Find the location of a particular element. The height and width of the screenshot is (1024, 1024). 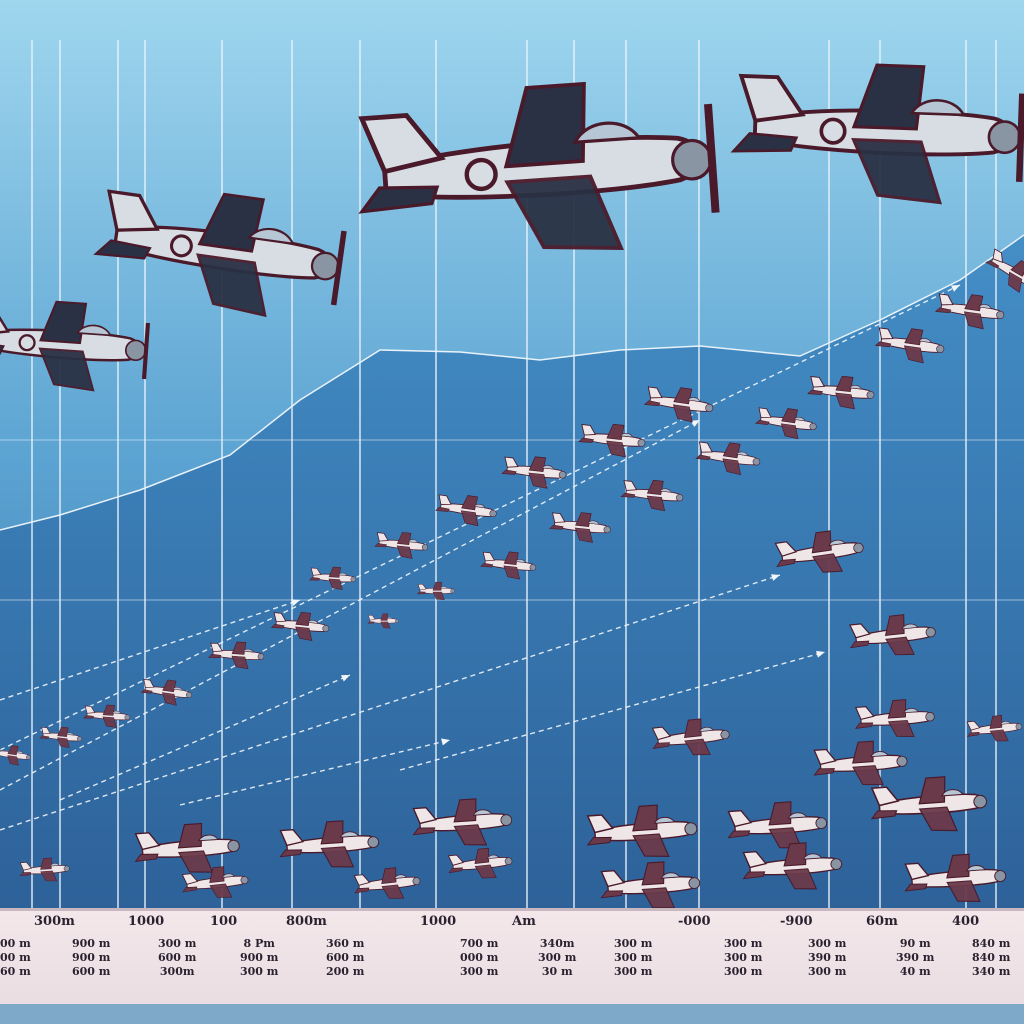

axis-value-stack: 300 m 390 m 300 m is located at coordinates (827, 958).